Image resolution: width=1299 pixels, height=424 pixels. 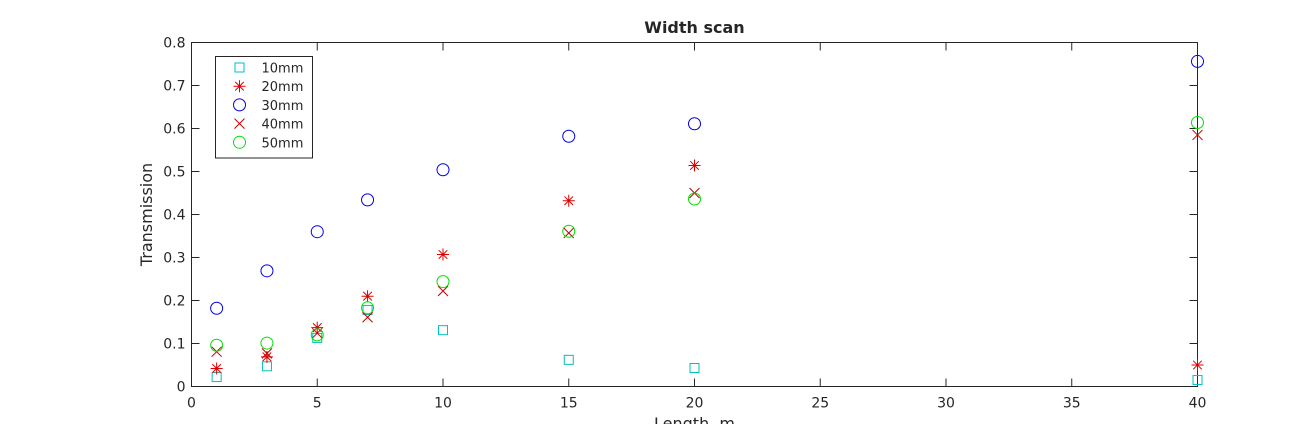 I want to click on x-tick-label: 0, so click(x=191, y=404).